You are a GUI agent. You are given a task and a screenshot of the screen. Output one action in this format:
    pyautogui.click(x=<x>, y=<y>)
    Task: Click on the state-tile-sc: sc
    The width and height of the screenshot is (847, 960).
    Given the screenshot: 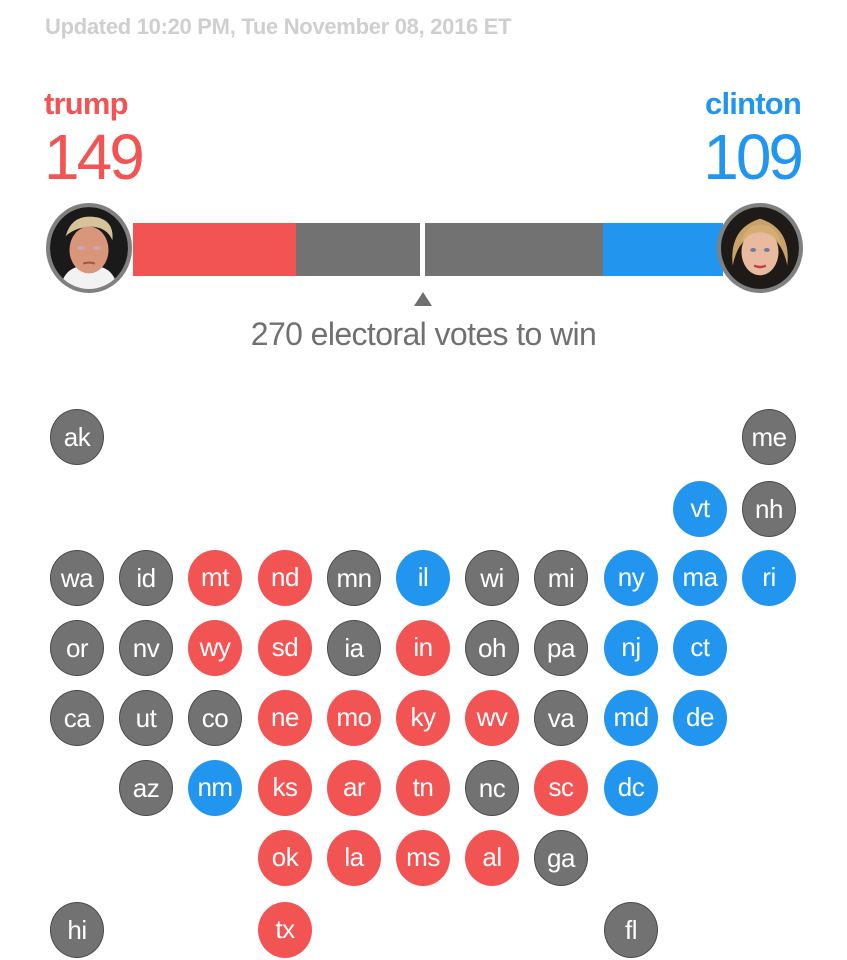 What is the action you would take?
    pyautogui.click(x=561, y=788)
    